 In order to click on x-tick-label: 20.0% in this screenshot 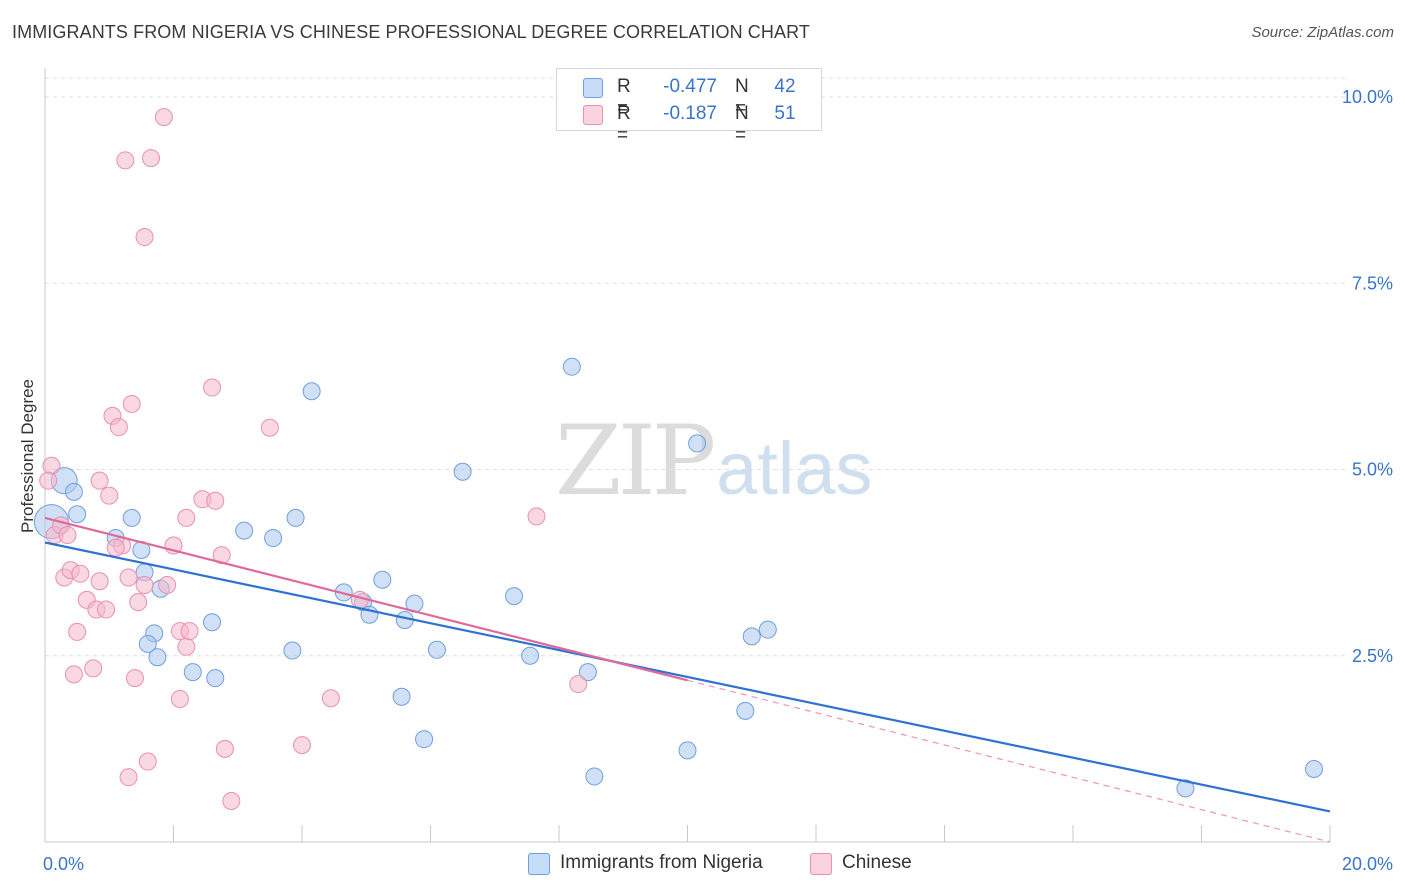, I will do `click(1367, 864)`.